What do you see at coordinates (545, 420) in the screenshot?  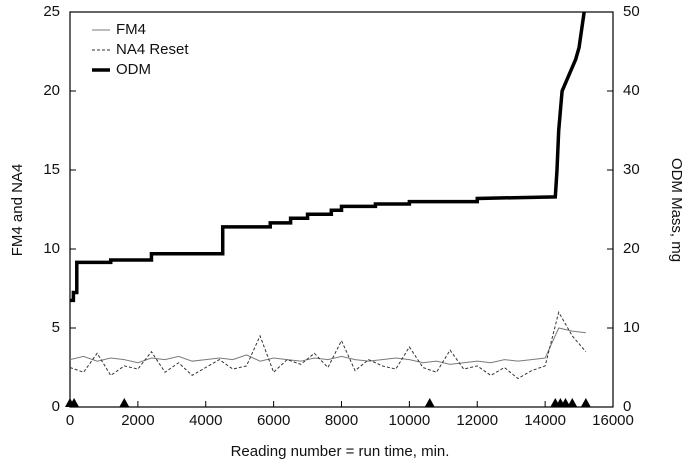 I see `x-tick-label: 14000` at bounding box center [545, 420].